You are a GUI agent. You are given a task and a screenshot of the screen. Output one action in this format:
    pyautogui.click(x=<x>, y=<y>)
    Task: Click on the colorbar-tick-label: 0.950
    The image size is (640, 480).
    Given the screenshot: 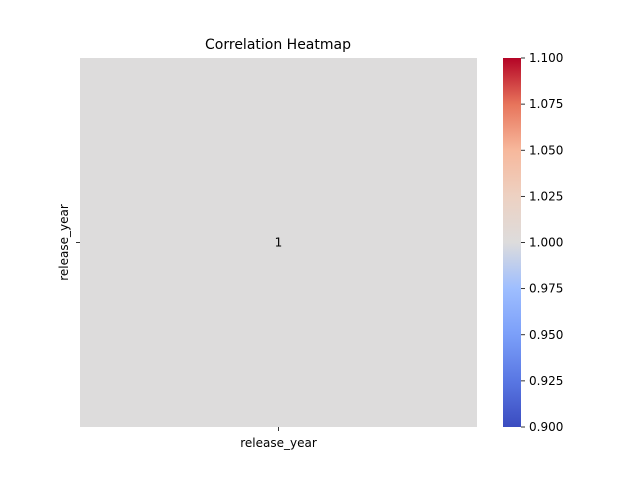 What is the action you would take?
    pyautogui.click(x=546, y=335)
    